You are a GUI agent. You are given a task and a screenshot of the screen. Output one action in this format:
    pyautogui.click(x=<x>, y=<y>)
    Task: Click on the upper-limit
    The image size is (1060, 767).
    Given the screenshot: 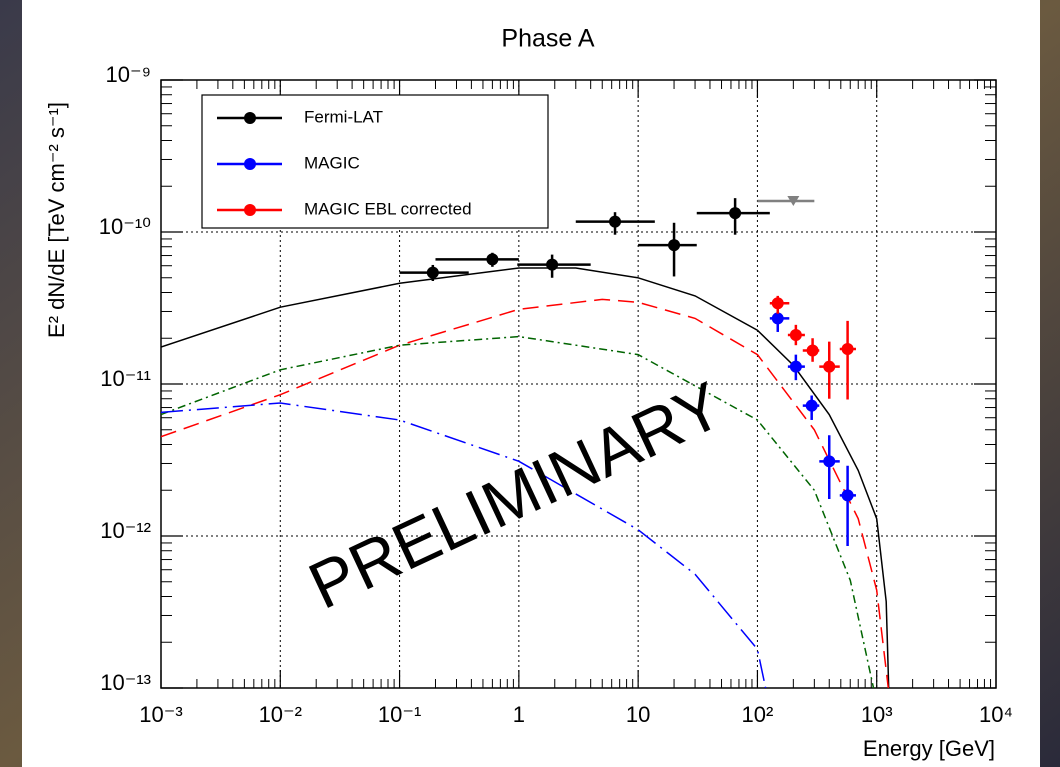 What is the action you would take?
    pyautogui.click(x=793, y=200)
    